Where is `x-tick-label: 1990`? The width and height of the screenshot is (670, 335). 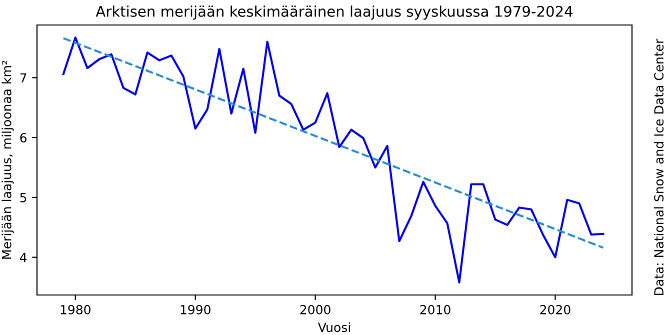 x-tick-label: 1990 is located at coordinates (195, 309).